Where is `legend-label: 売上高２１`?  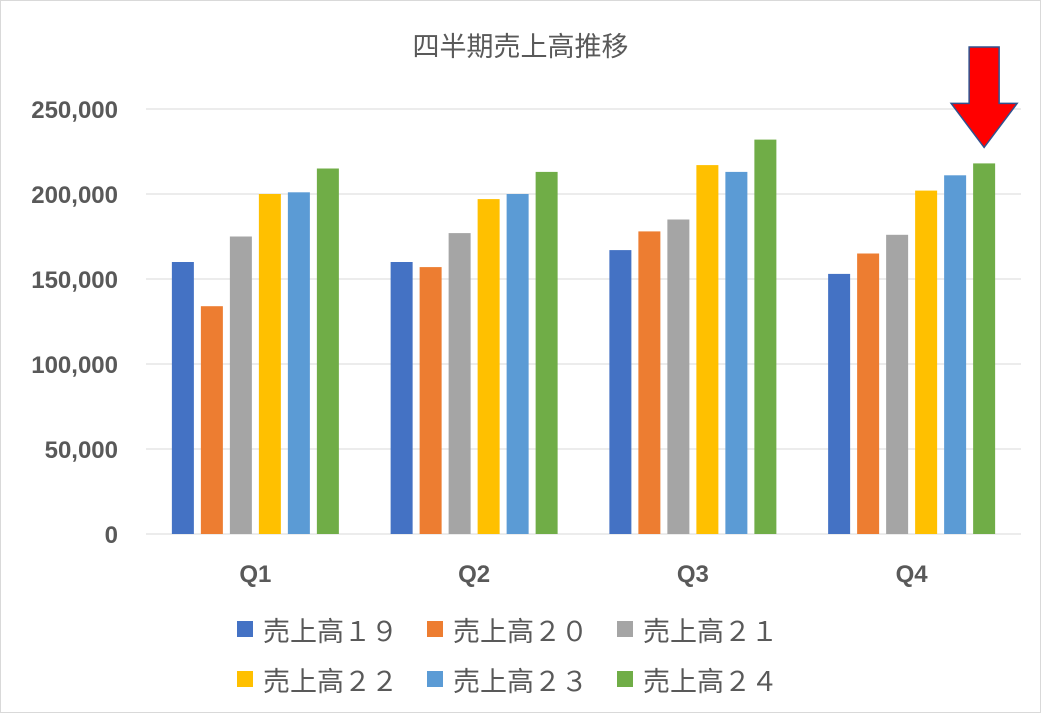
legend-label: 売上高２１ is located at coordinates (710, 632).